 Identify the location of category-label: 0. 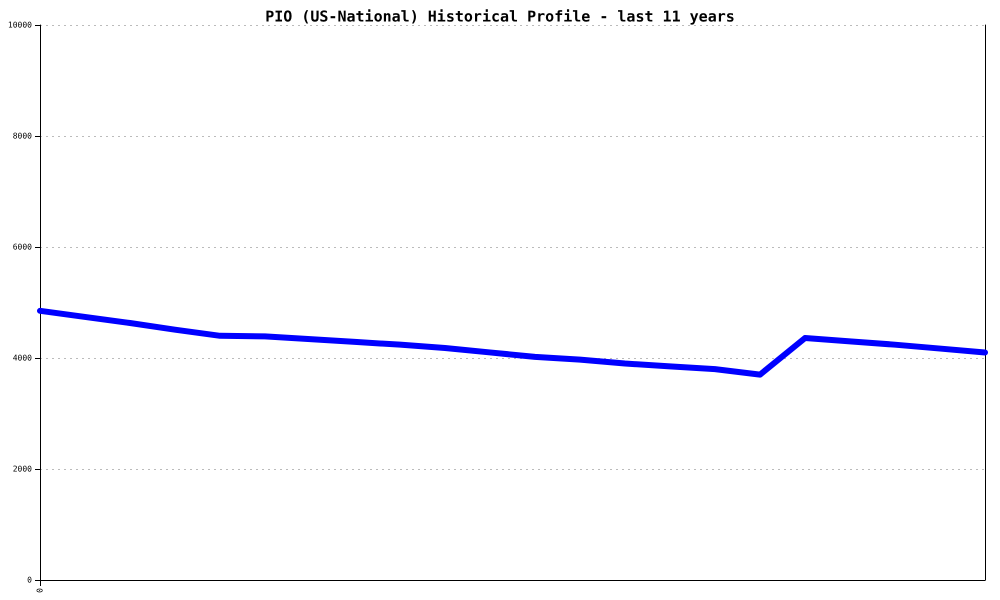
(40, 590).